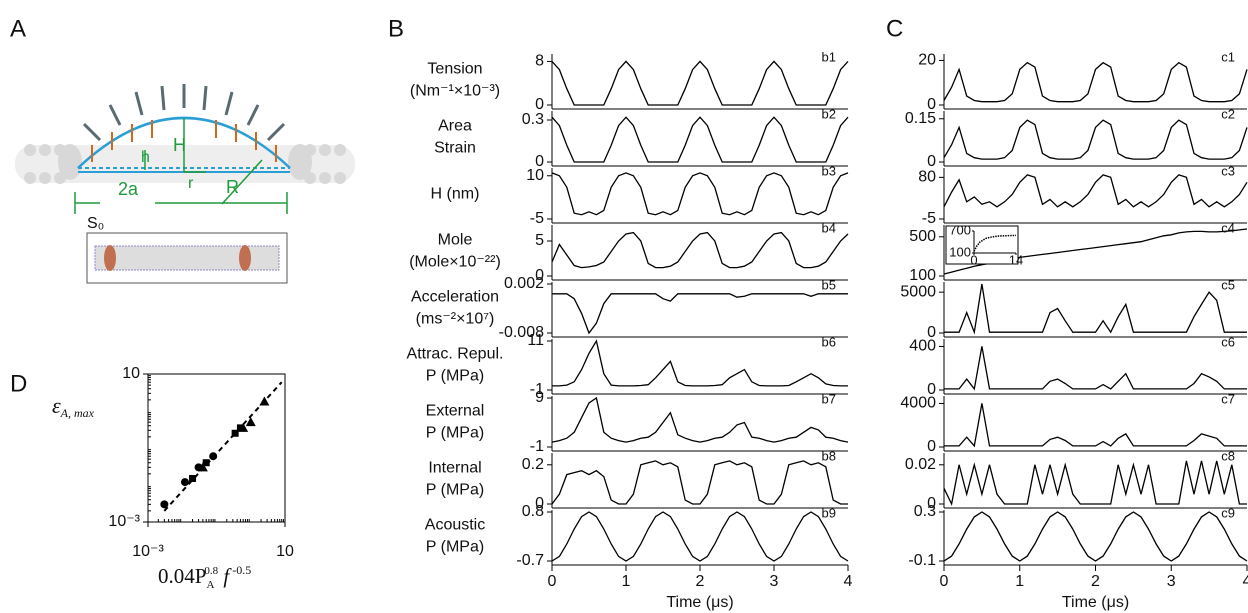  What do you see at coordinates (18, 28) in the screenshot?
I see `panel-label: A` at bounding box center [18, 28].